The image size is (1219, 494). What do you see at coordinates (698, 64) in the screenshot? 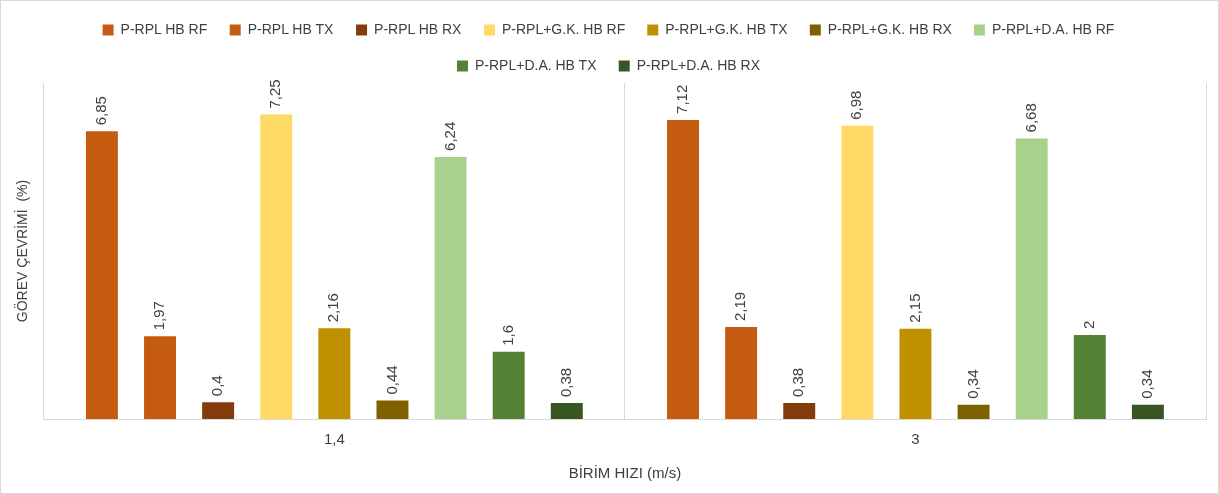
I see `legend-label: P-RPL+D.A. HB RX` at bounding box center [698, 64].